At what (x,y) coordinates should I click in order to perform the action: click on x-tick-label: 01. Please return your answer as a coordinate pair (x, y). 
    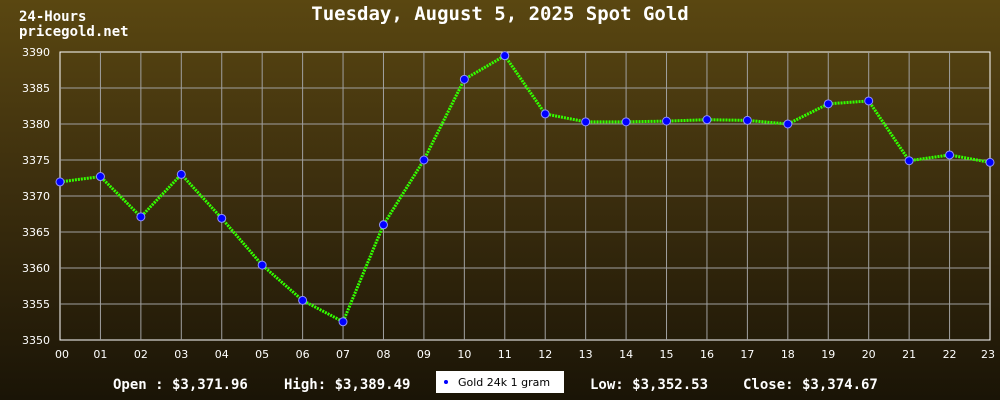
    Looking at the image, I should click on (100, 354).